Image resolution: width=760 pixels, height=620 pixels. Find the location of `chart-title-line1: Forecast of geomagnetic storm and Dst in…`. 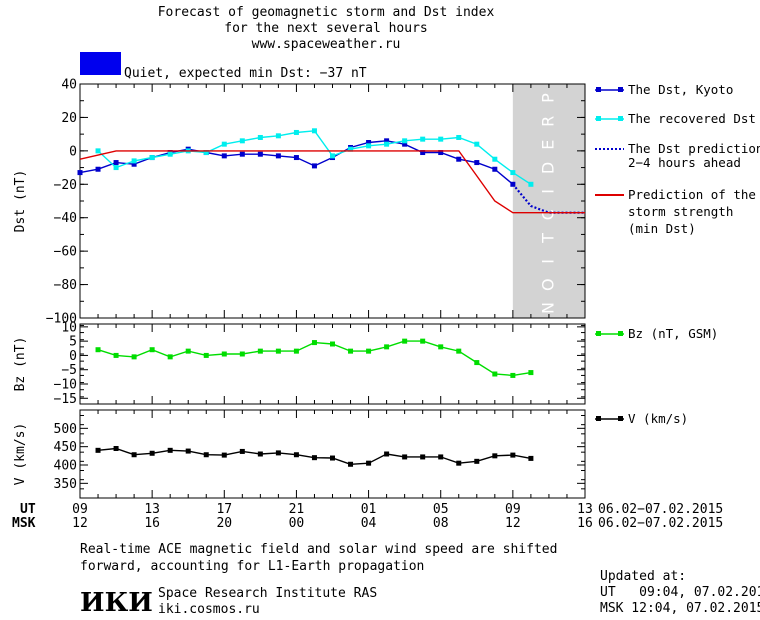

chart-title-line1: Forecast of geomagnetic storm and Dst in… is located at coordinates (326, 12).